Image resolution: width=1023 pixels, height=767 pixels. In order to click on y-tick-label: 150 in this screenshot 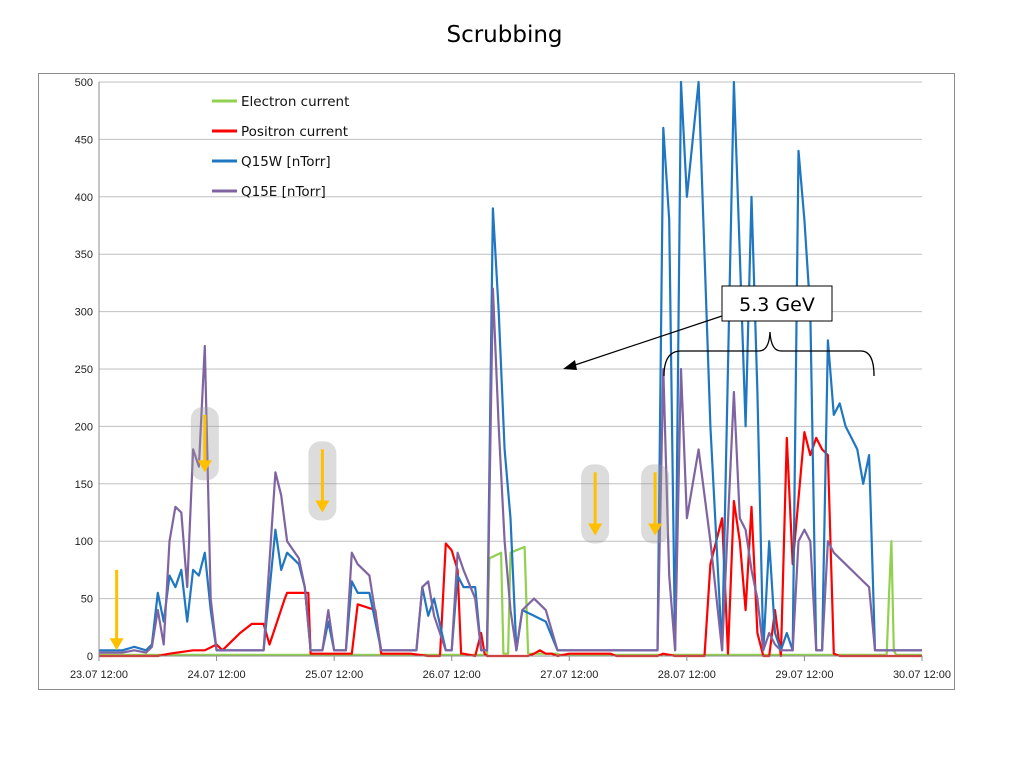, I will do `click(84, 485)`.